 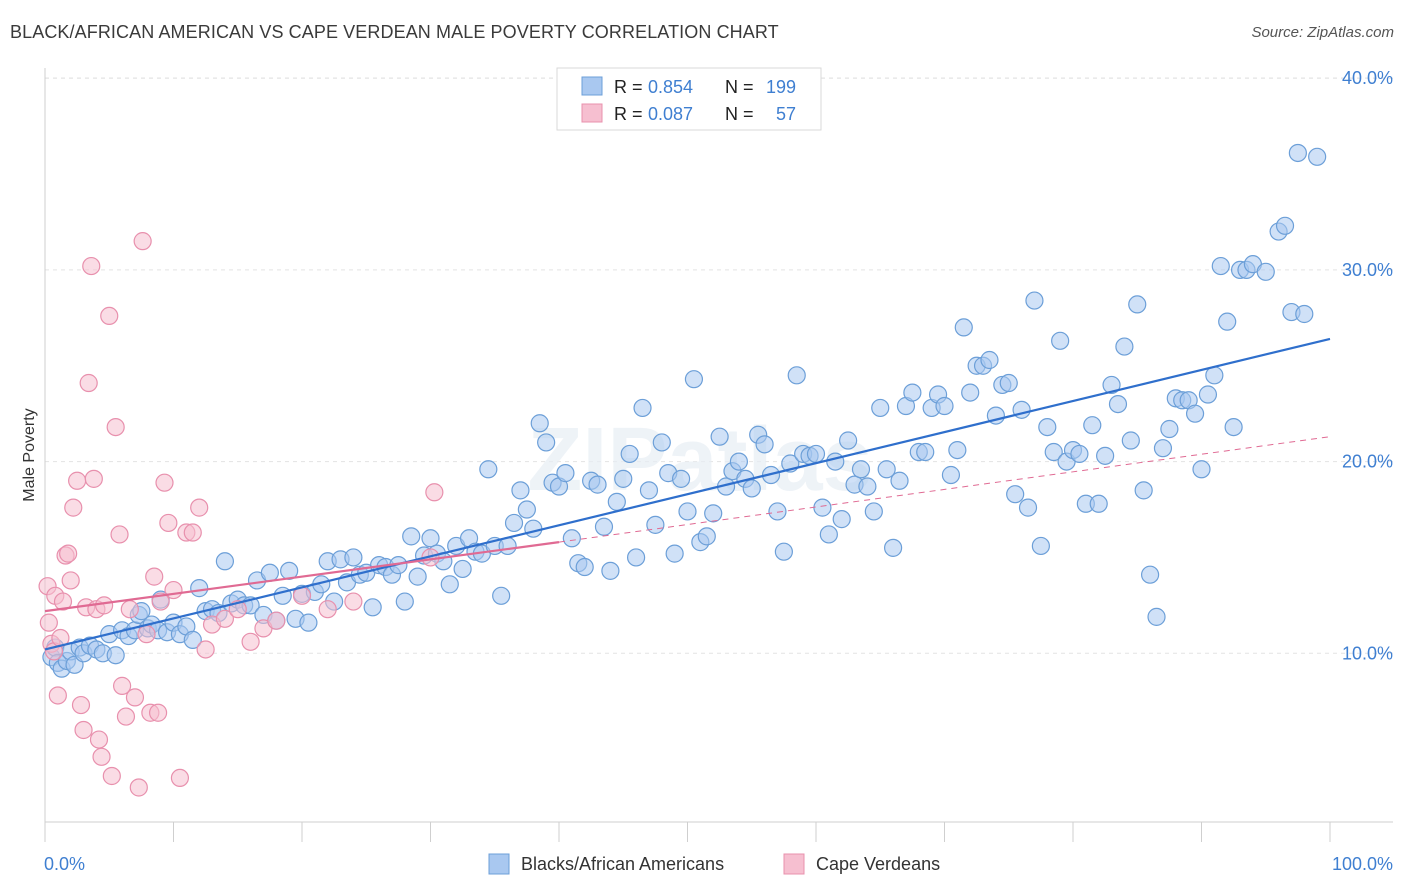 What do you see at coordinates (592, 113) in the screenshot?
I see `stats-swatch-pink` at bounding box center [592, 113].